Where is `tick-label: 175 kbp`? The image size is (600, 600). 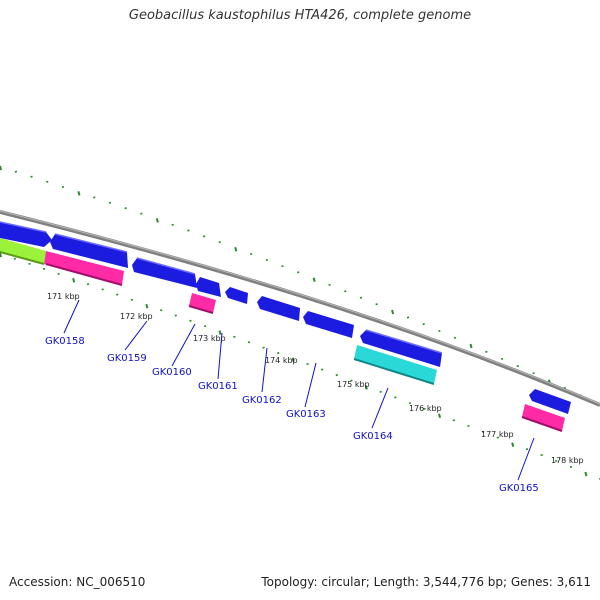 tick-label: 175 kbp is located at coordinates (353, 384).